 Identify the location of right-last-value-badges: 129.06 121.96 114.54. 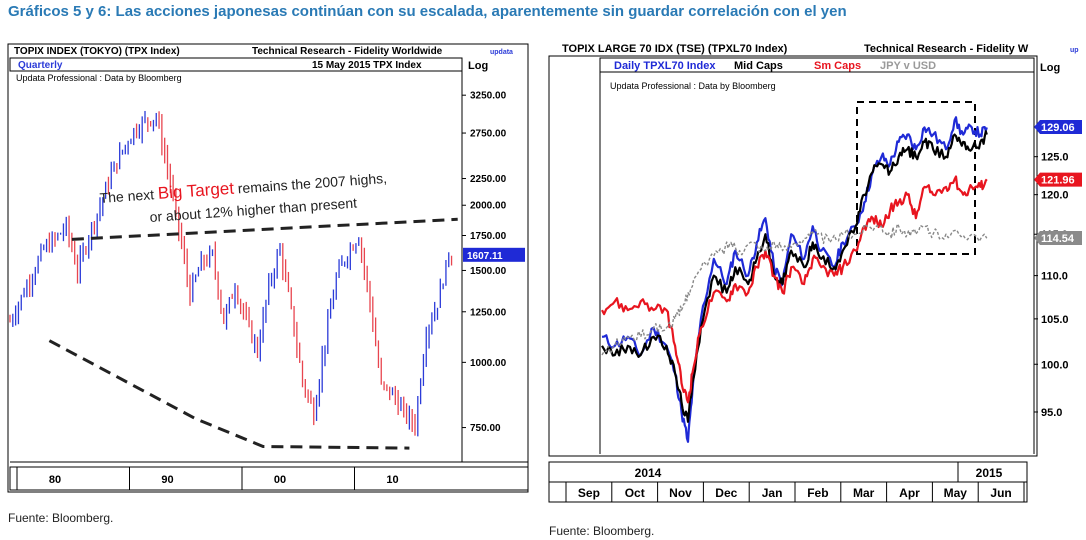
(1058, 182).